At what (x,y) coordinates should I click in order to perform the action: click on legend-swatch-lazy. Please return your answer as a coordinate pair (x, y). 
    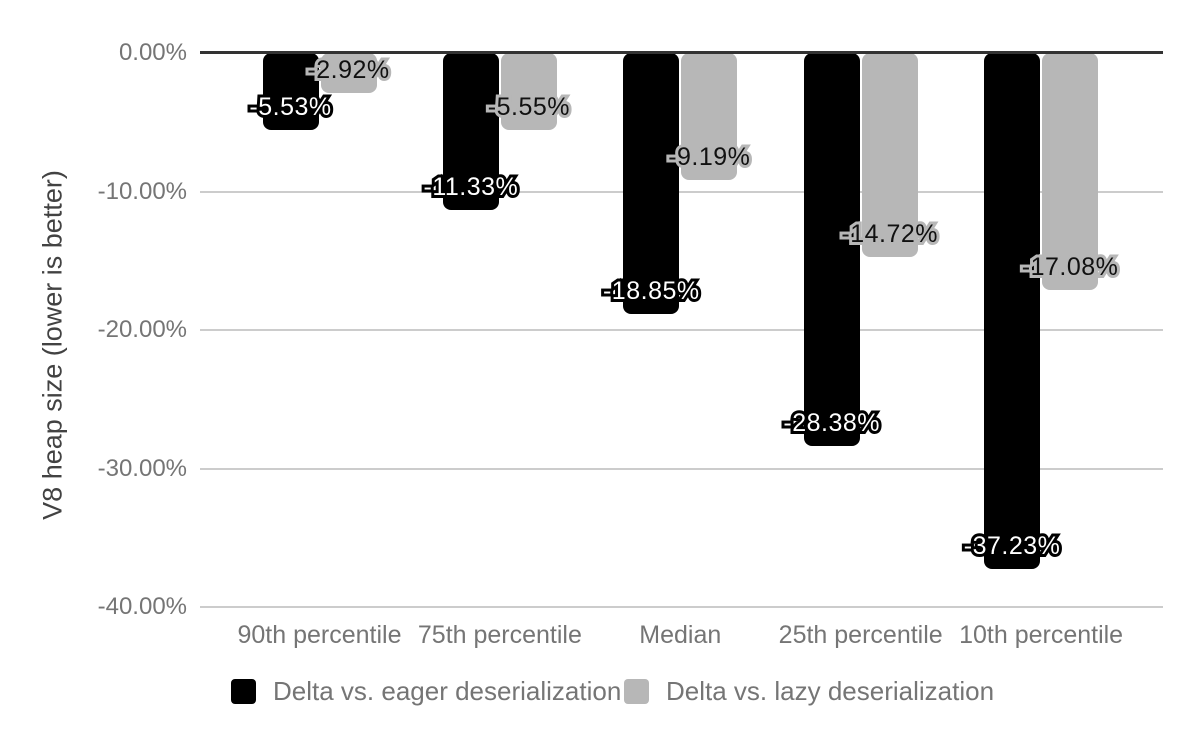
    Looking at the image, I should click on (636, 691).